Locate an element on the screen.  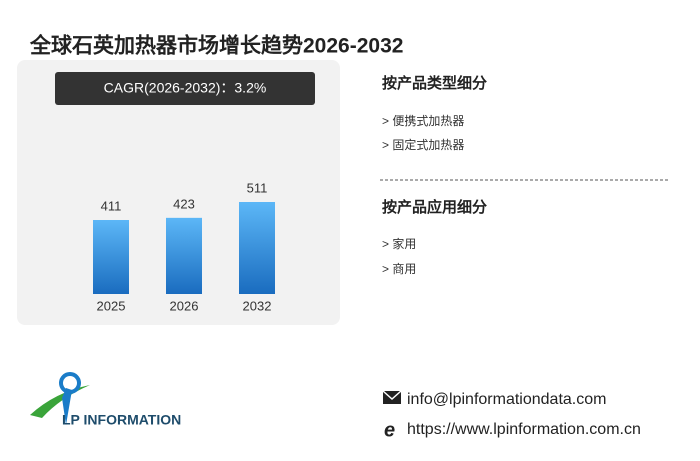
segment-item: > 商用 is located at coordinates (399, 268).